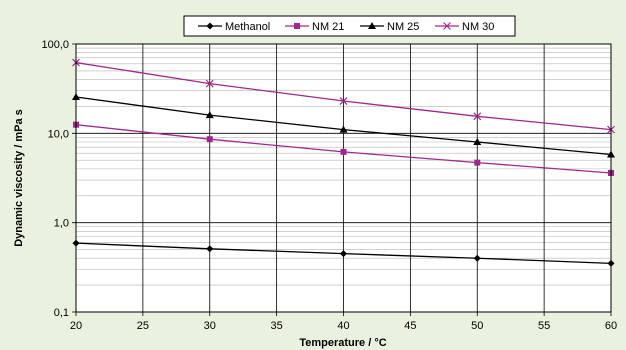  Describe the element at coordinates (328, 27) in the screenshot. I see `legend-label-nm-21: NM 21` at that location.